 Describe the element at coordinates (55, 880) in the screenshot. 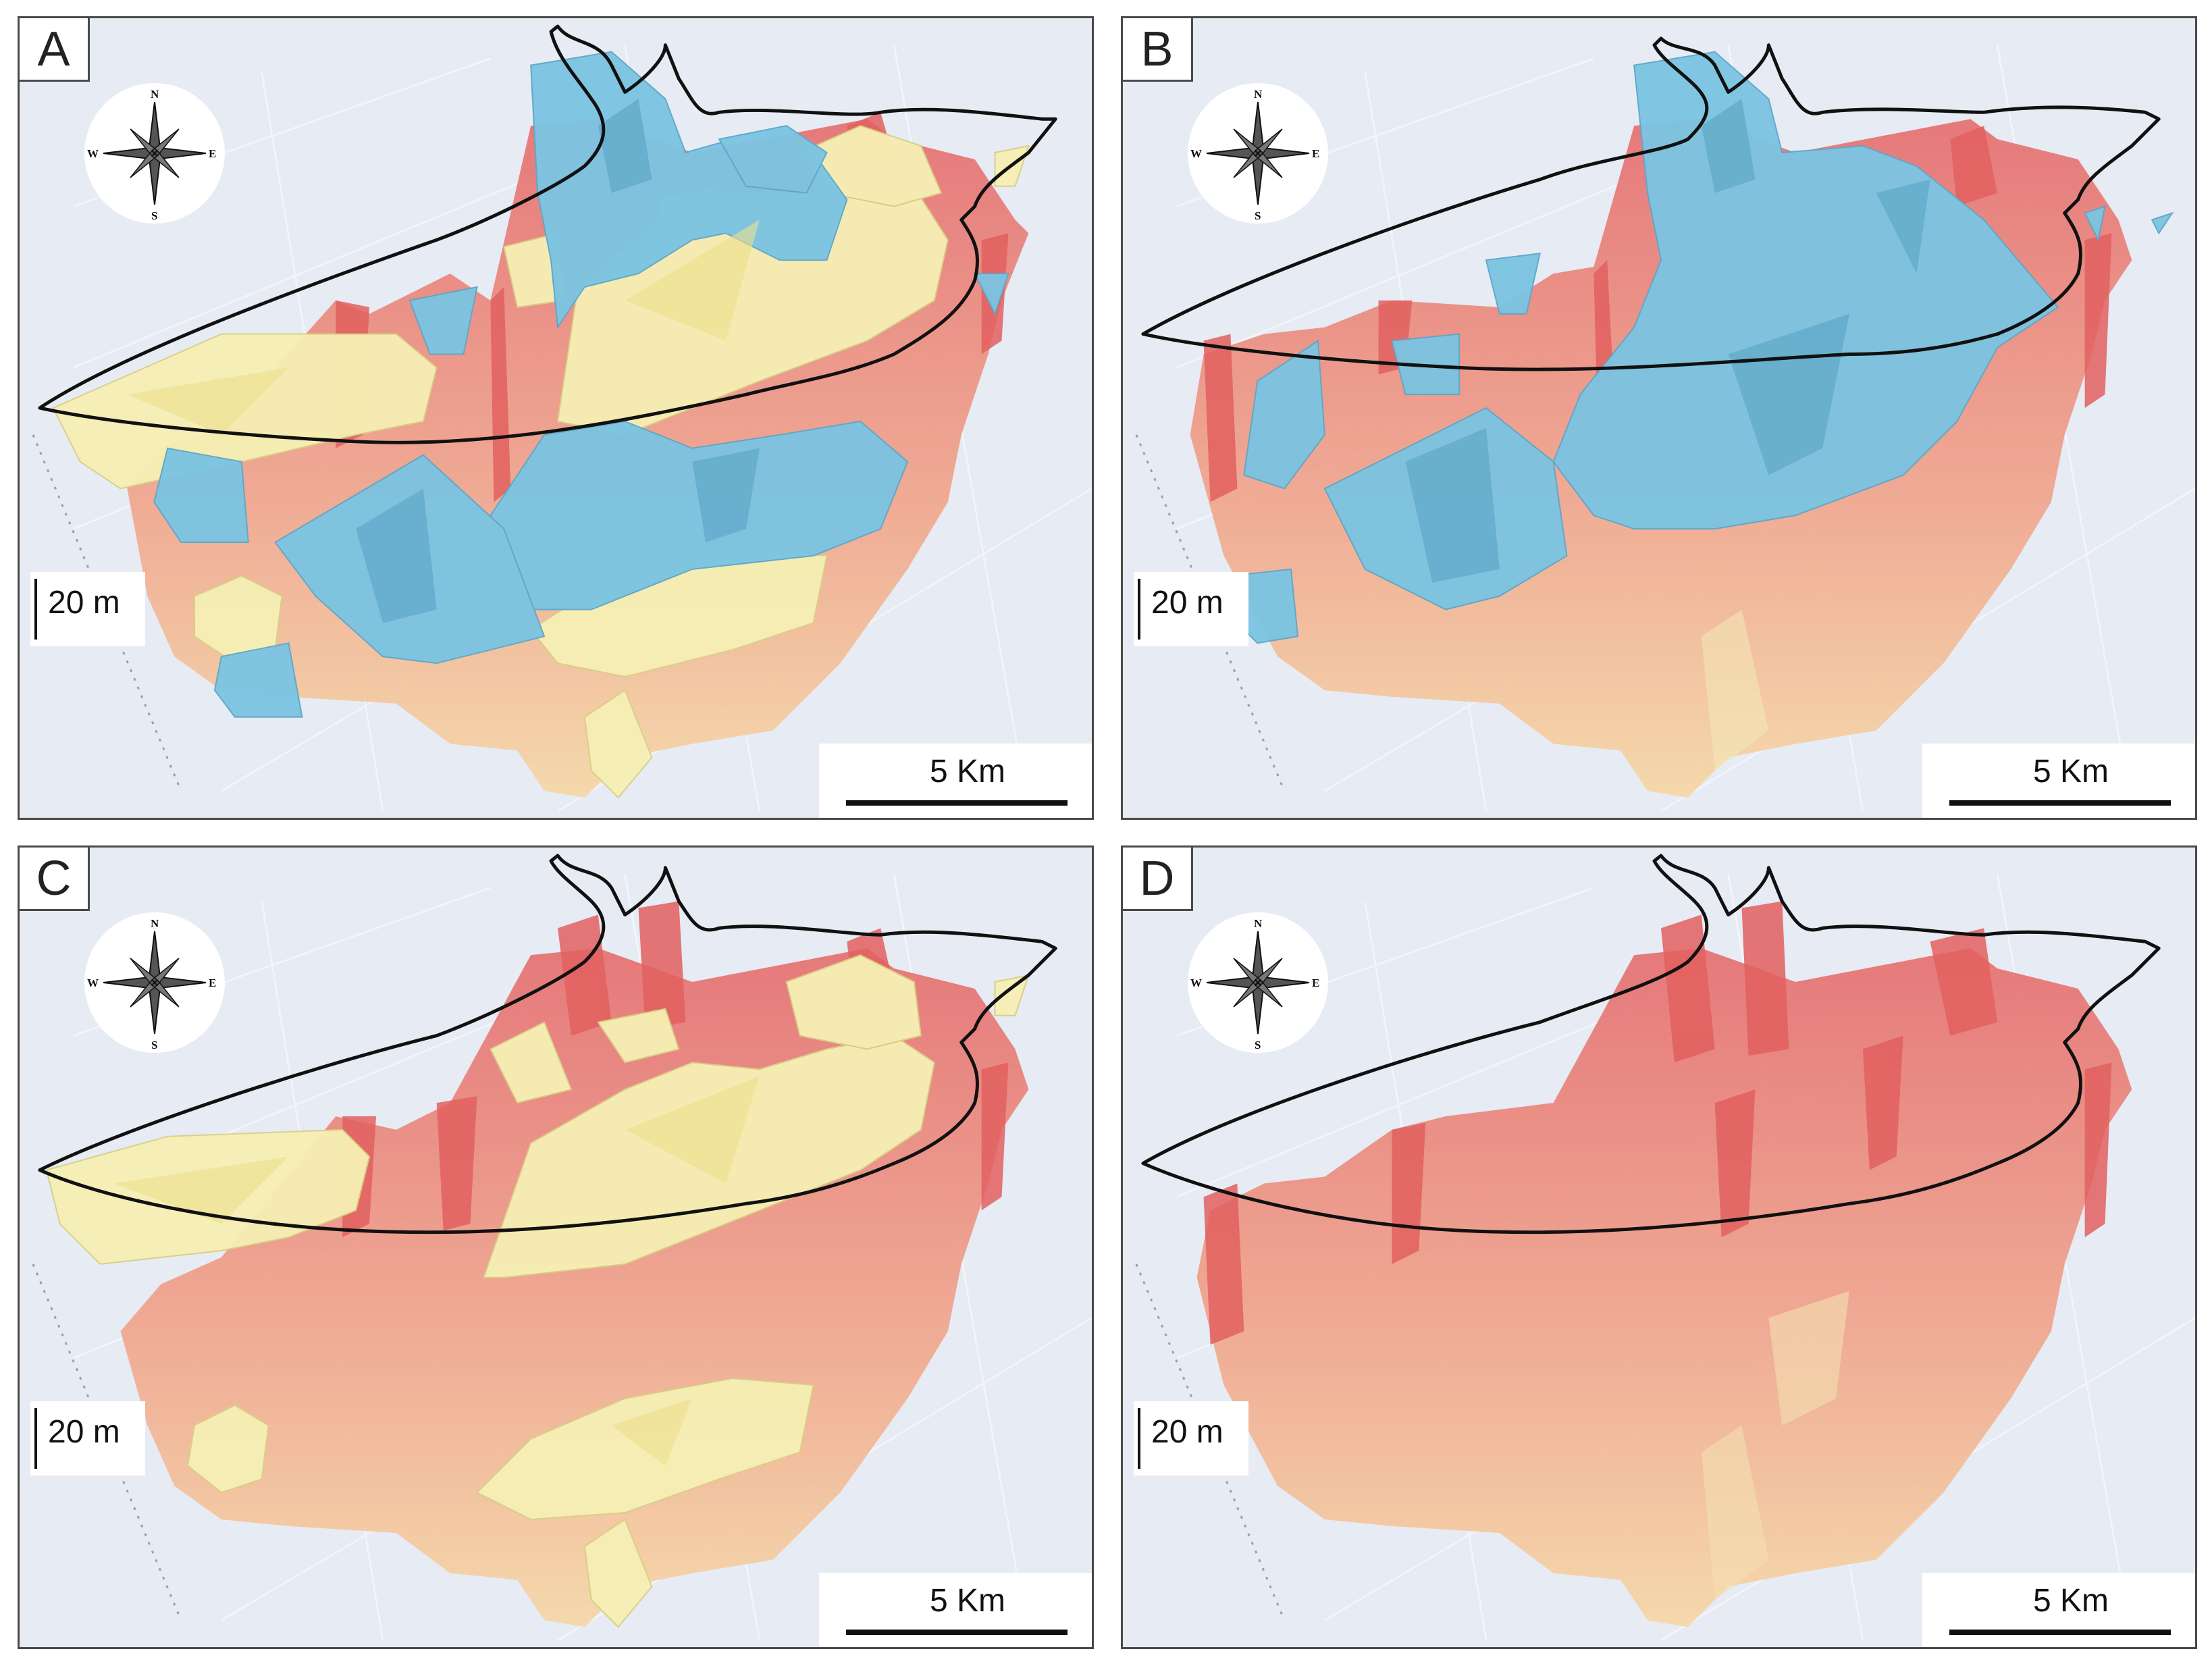

I see `panel-label: C` at that location.